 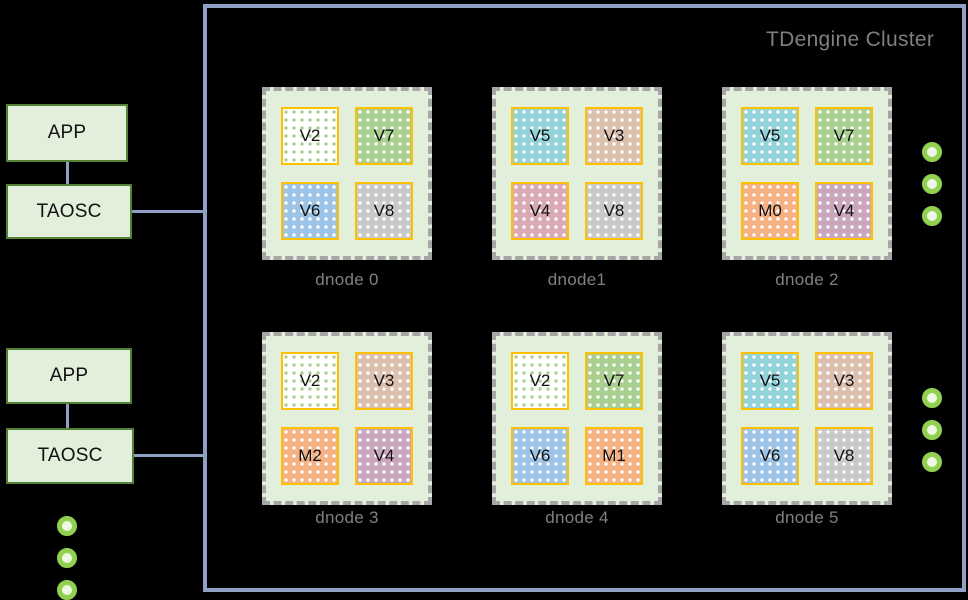 What do you see at coordinates (69, 211) in the screenshot?
I see `taosc-box-1: TAOSC` at bounding box center [69, 211].